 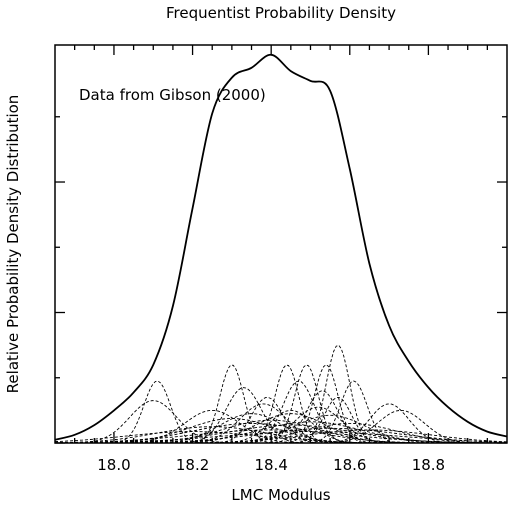 I want to click on x-tick-label-0: 18.0, so click(x=113, y=465).